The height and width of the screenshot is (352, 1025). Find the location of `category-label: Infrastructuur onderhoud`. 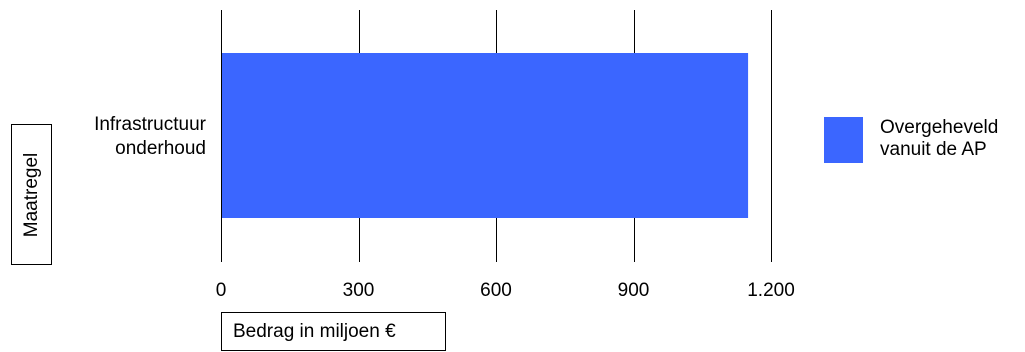

category-label: Infrastructuur onderhoud is located at coordinates (116, 137).